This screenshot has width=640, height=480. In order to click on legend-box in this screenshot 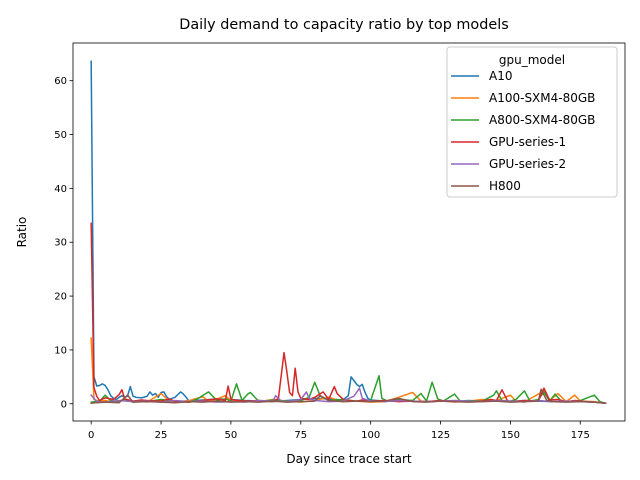, I will do `click(532, 122)`.